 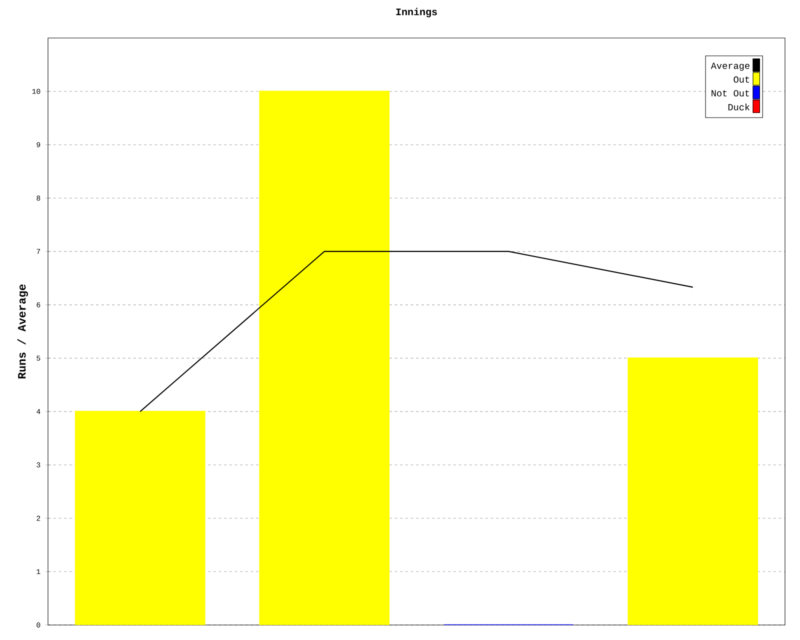 I want to click on y-axis-title: Runs / Average, so click(x=22, y=331).